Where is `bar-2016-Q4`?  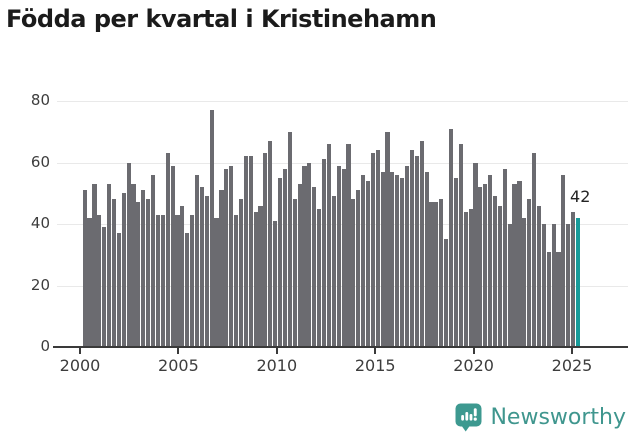
bar-2016-Q4 is located at coordinates (412, 248).